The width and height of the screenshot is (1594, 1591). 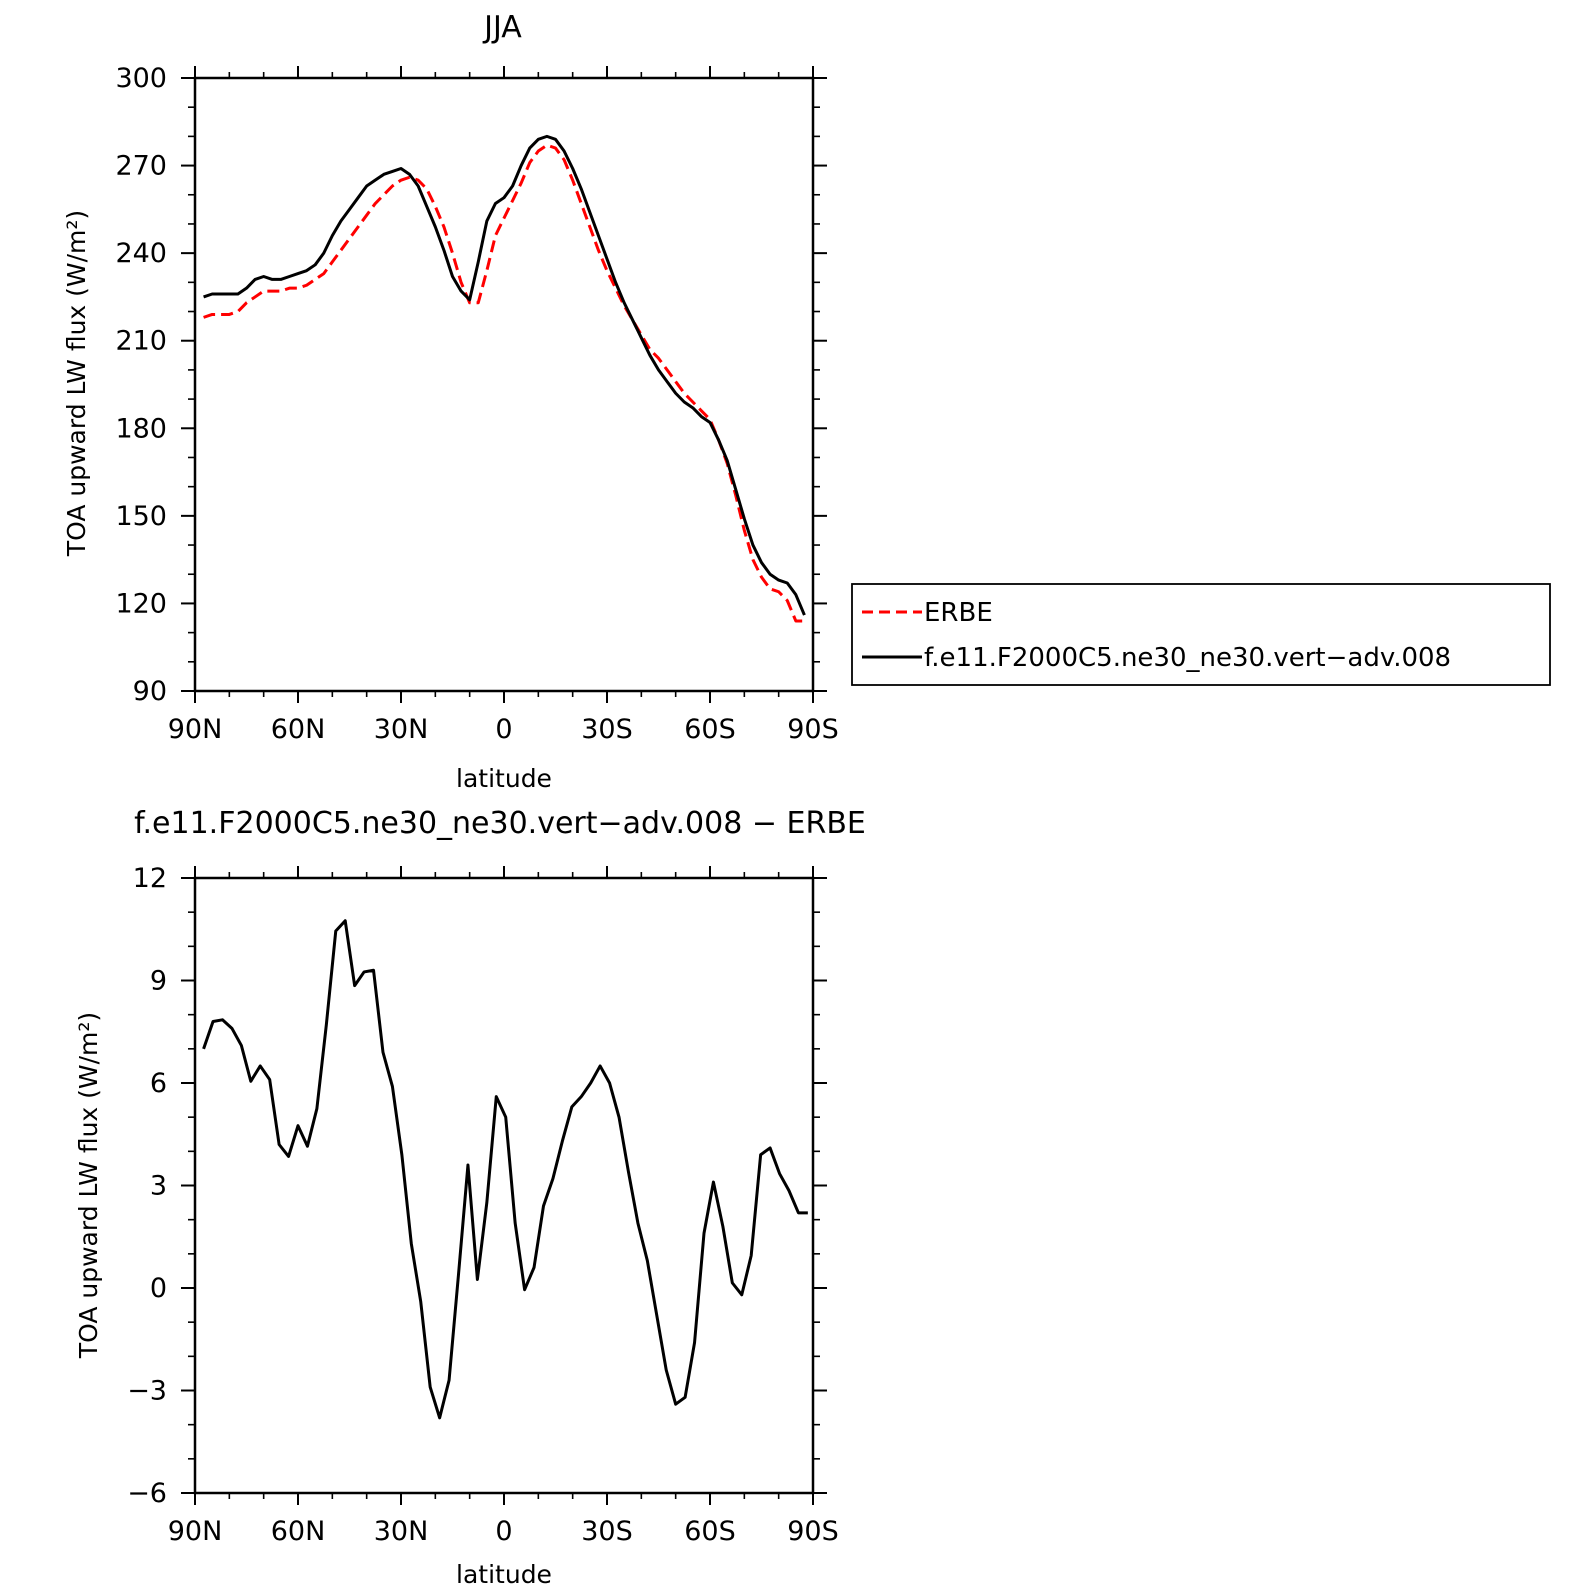 What do you see at coordinates (141, 516) in the screenshot?
I see `y-tick-label: 150` at bounding box center [141, 516].